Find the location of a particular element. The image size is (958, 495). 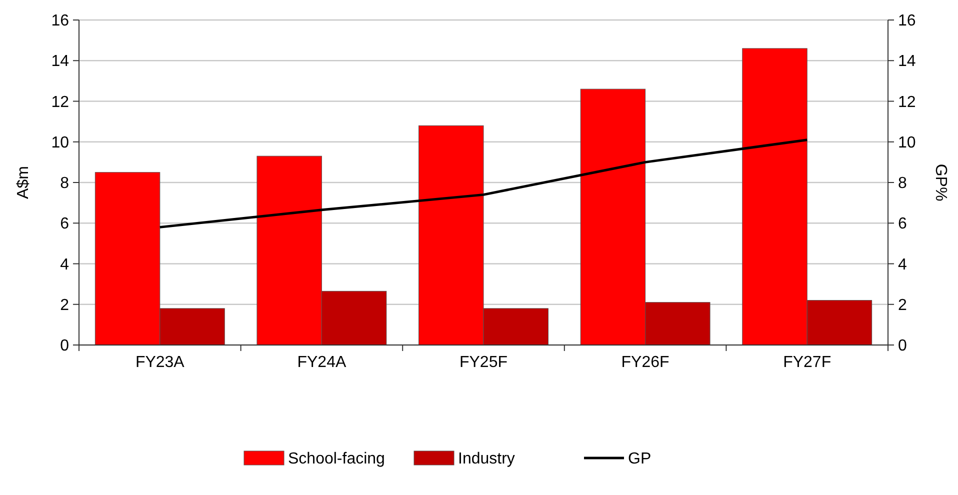

y-tick-label: 6 is located at coordinates (65, 224).